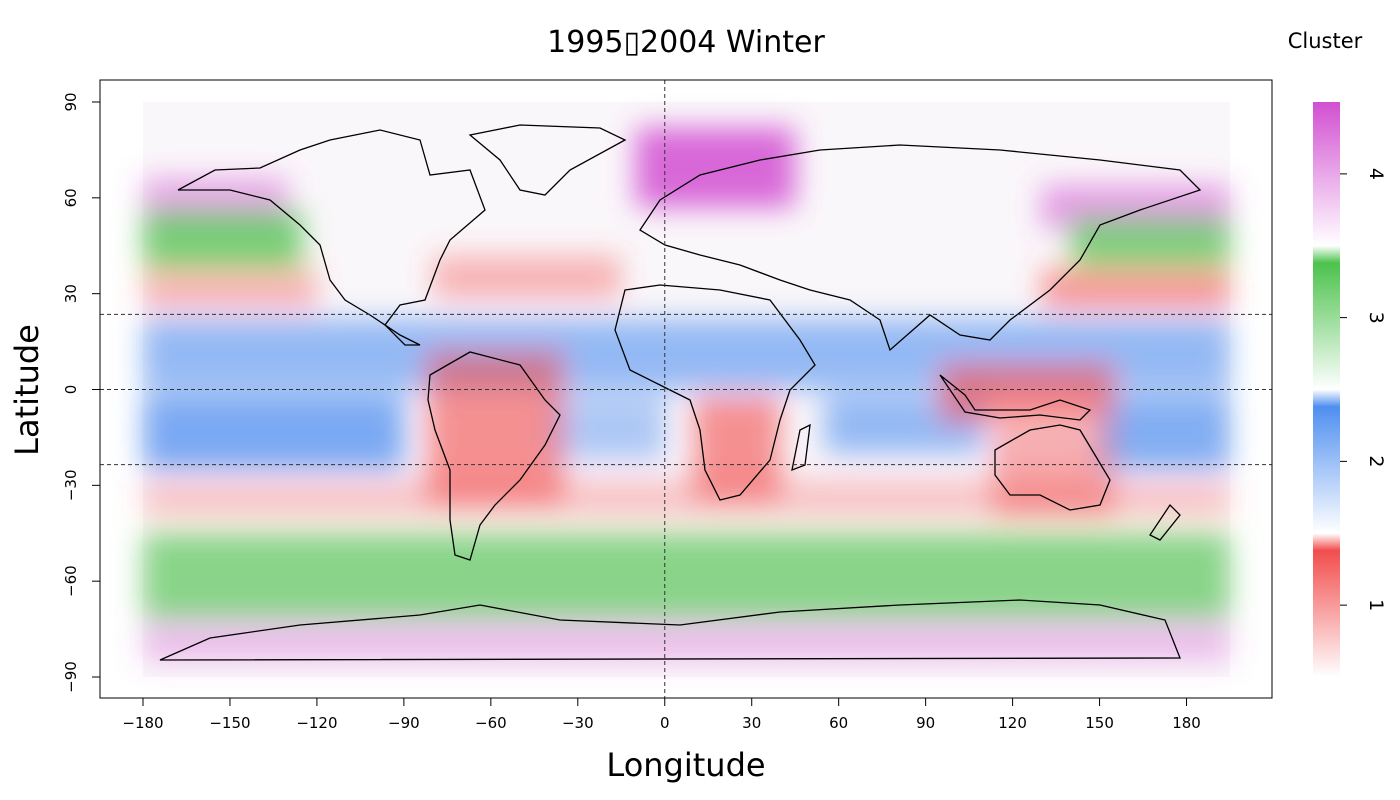  Describe the element at coordinates (1376, 318) in the screenshot. I see `colorbar-tick-label: 3` at that location.